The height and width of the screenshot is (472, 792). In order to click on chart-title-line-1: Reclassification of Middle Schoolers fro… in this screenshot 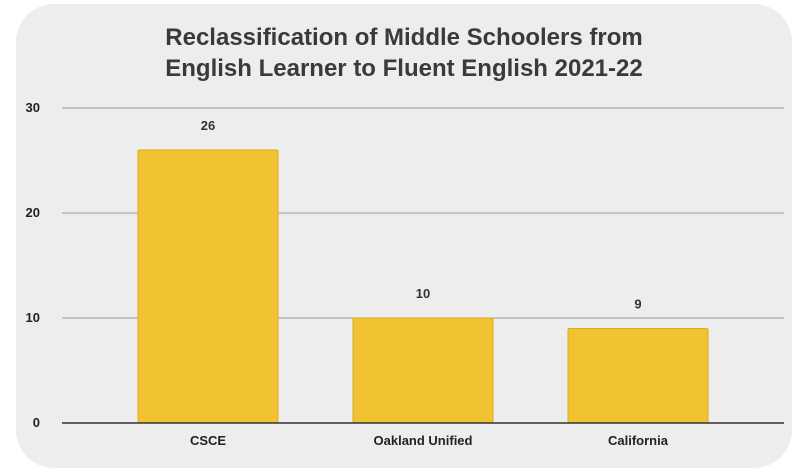, I will do `click(404, 37)`.